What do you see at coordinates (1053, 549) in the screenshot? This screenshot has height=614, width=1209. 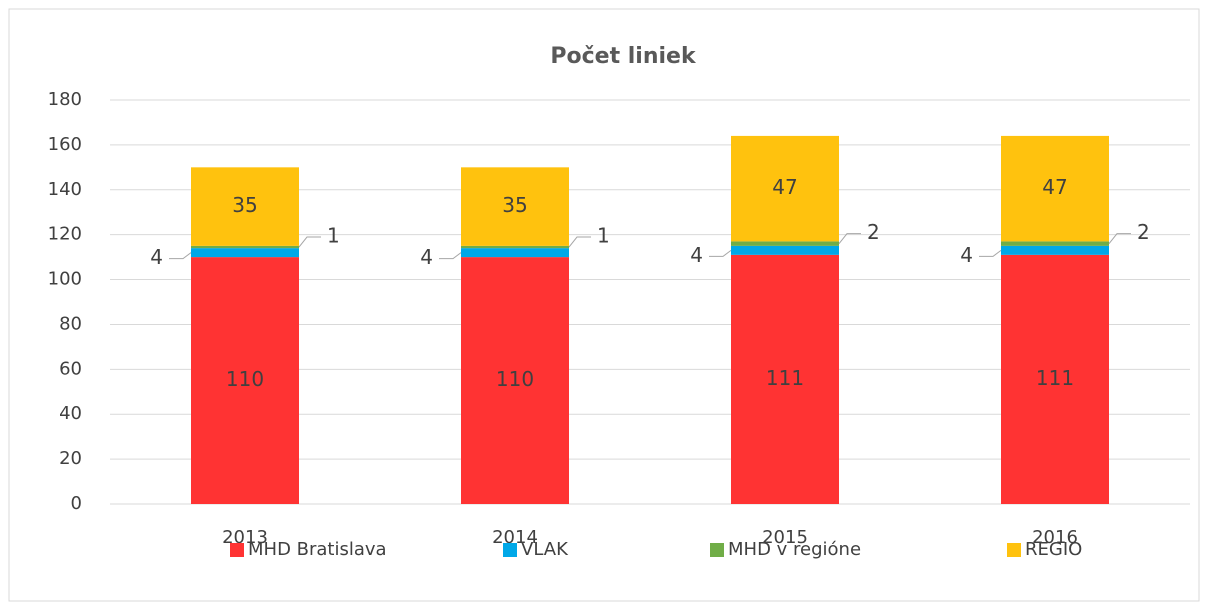 I see `legend-label: REGIO` at bounding box center [1053, 549].